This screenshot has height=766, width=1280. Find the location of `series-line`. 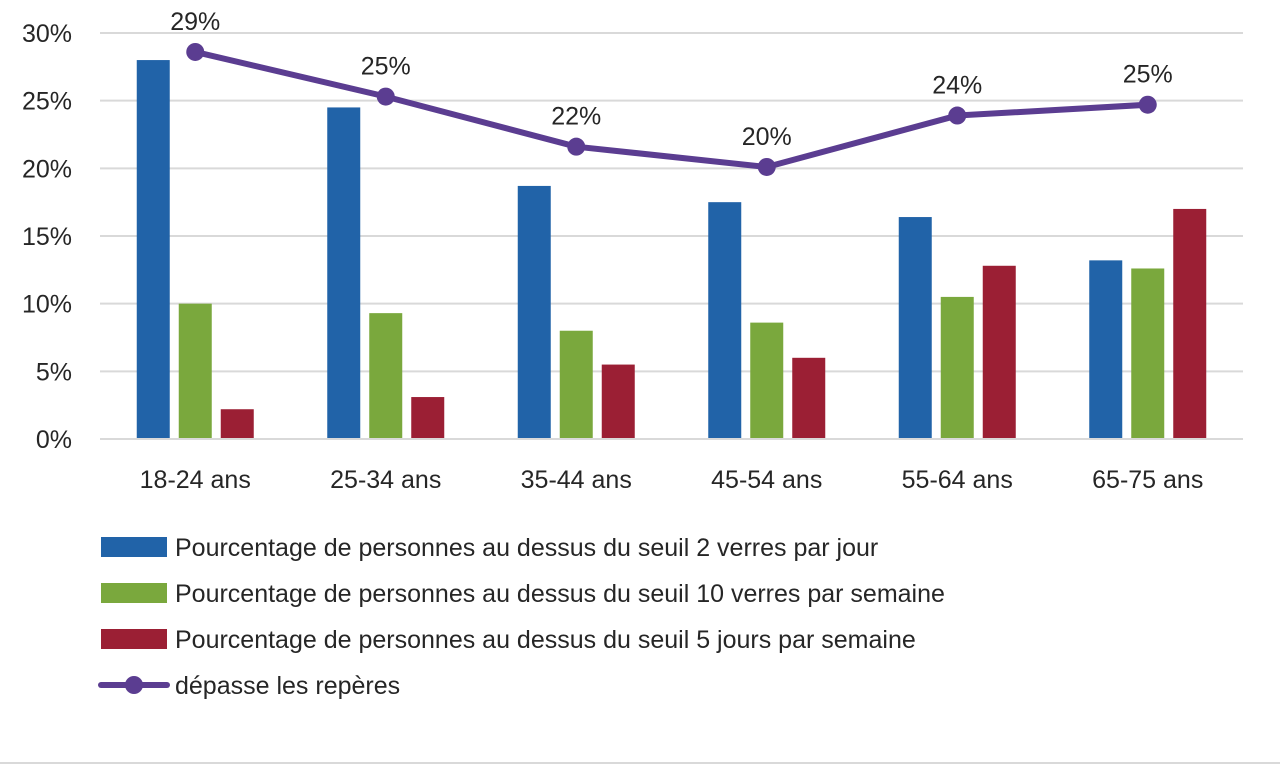

series-line is located at coordinates (671, 109).